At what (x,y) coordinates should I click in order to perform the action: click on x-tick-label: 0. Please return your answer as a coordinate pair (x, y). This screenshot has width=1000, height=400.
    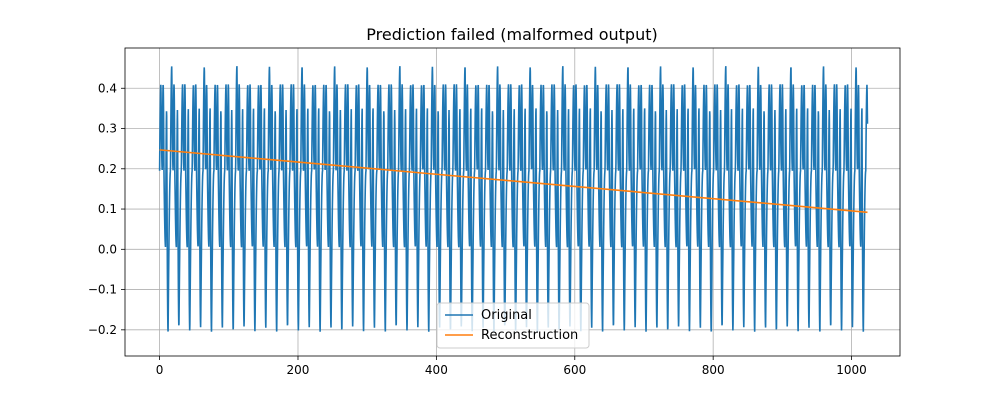
    Looking at the image, I should click on (160, 370).